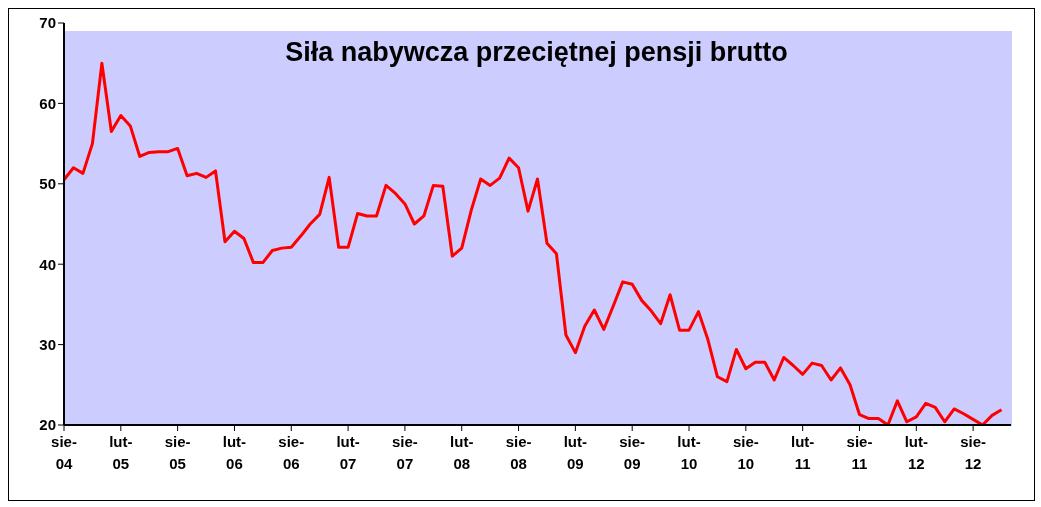 The height and width of the screenshot is (507, 1041). I want to click on x-tick-label: sie-06, so click(291, 452).